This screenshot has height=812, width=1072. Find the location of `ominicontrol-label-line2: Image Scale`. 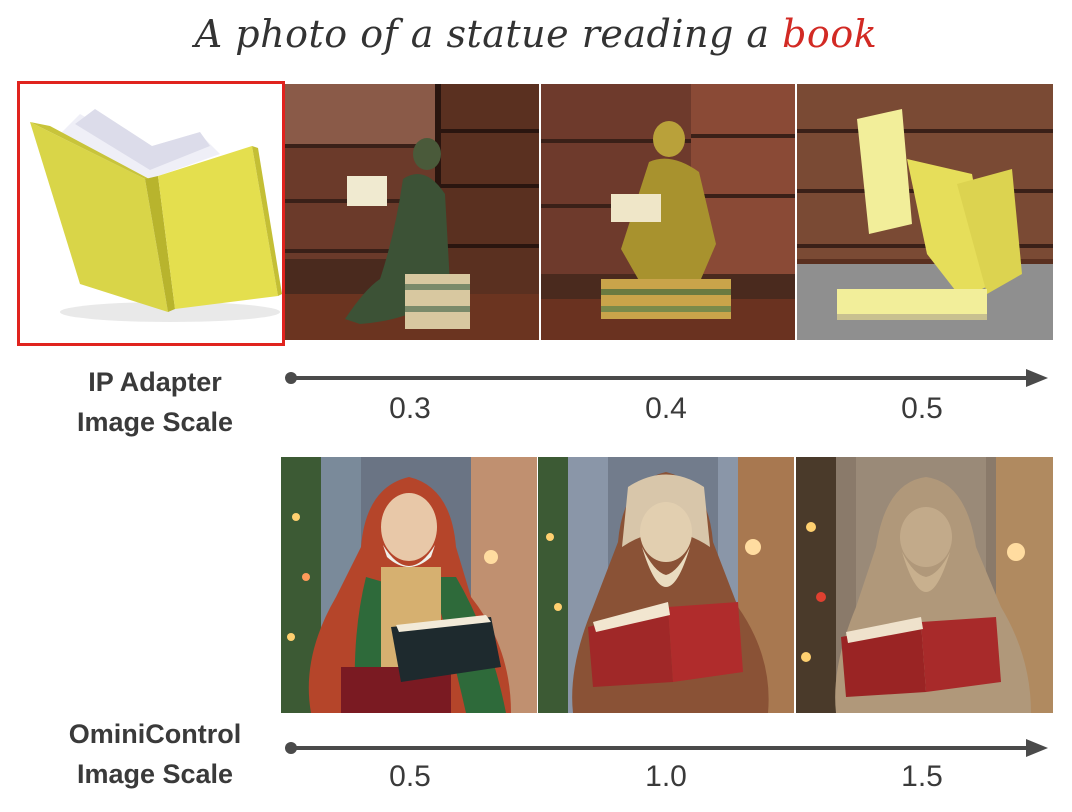

ominicontrol-label-line2: Image Scale is located at coordinates (155, 774).